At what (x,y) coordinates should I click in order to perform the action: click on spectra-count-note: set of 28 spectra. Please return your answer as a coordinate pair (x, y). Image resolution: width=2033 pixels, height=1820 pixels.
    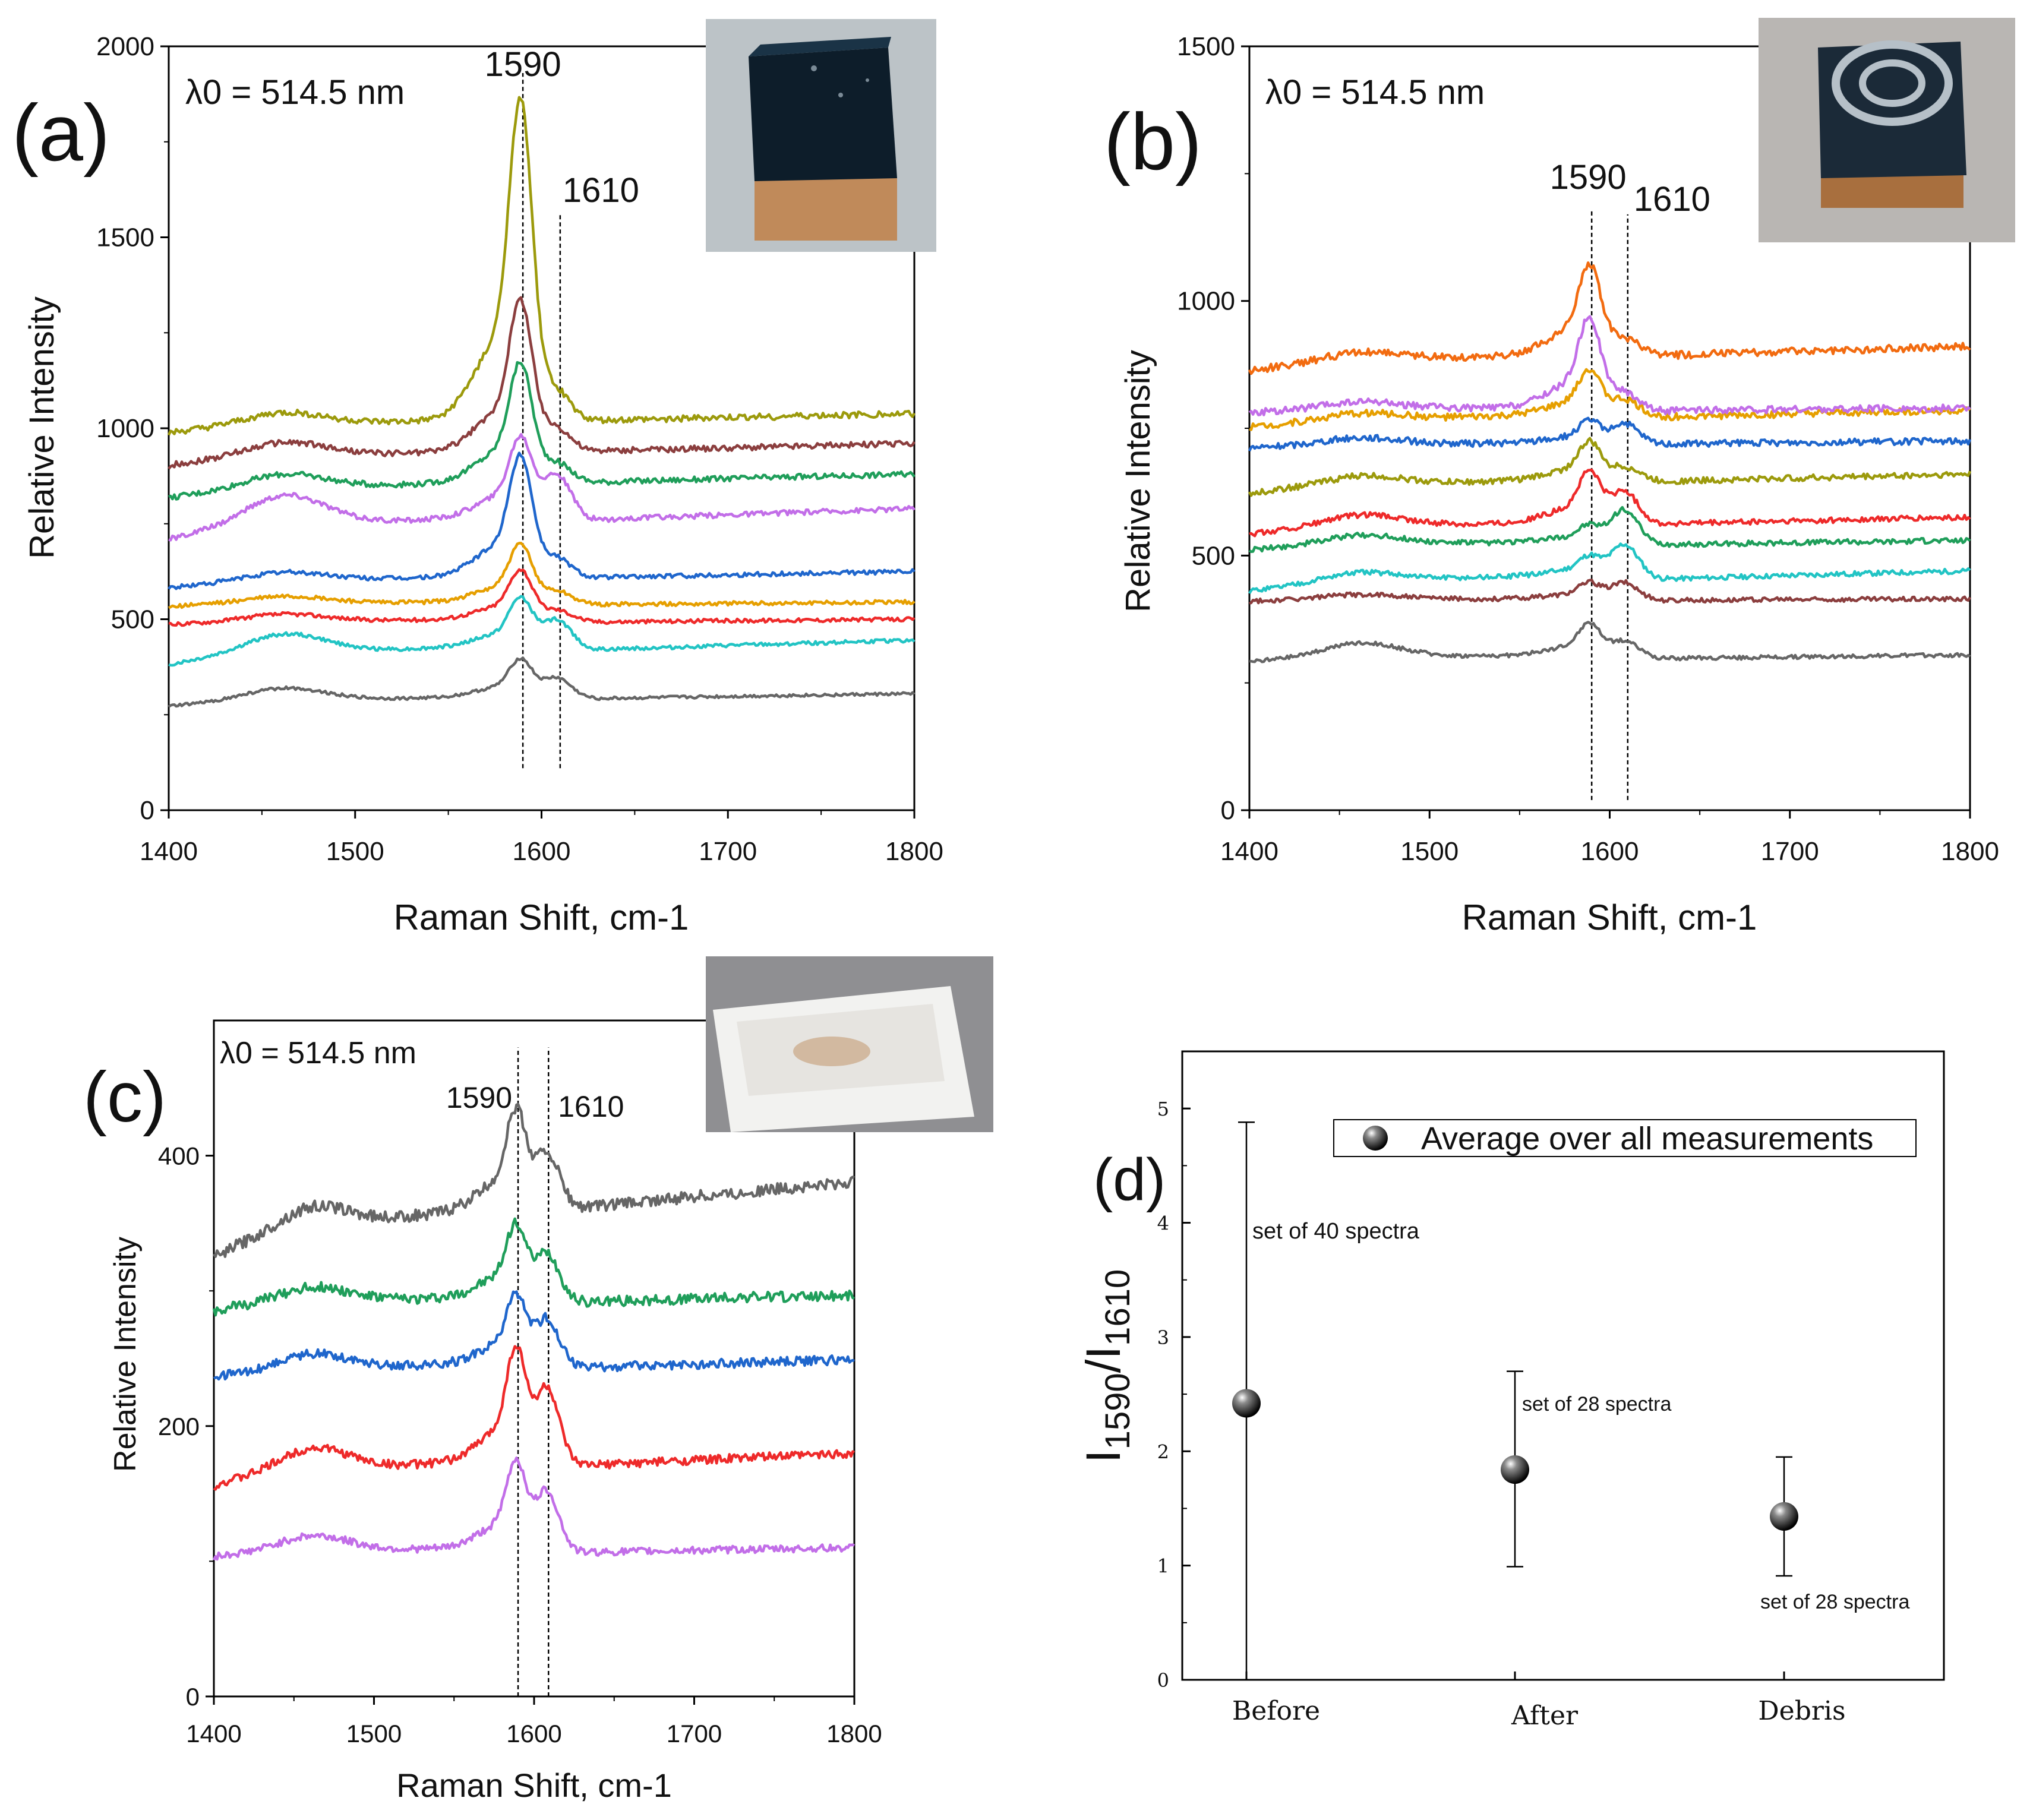
    Looking at the image, I should click on (1834, 1602).